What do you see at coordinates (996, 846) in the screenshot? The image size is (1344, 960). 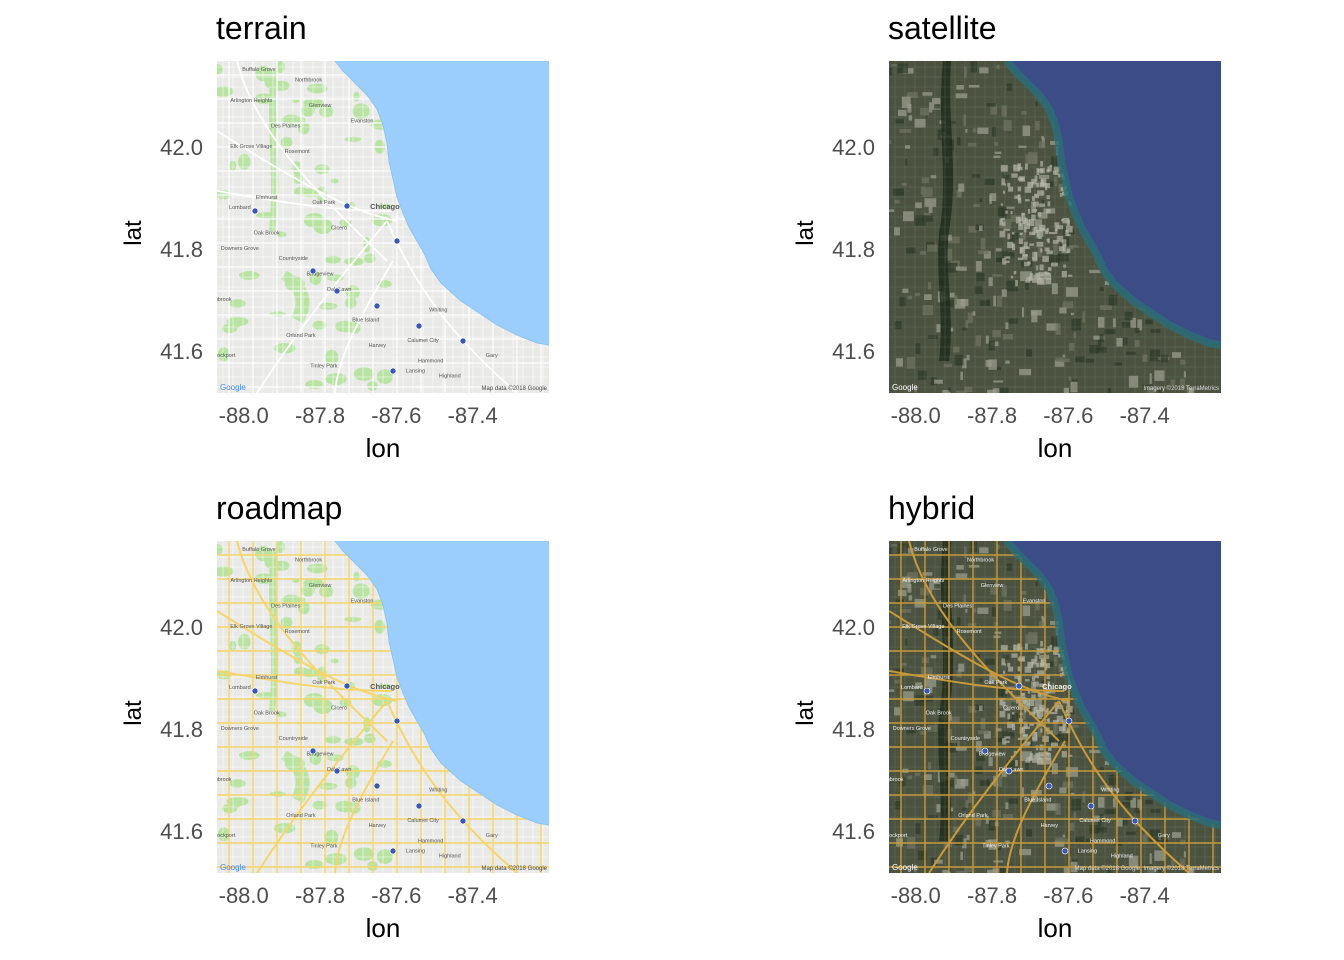 I see `place-label: Tinley Park` at bounding box center [996, 846].